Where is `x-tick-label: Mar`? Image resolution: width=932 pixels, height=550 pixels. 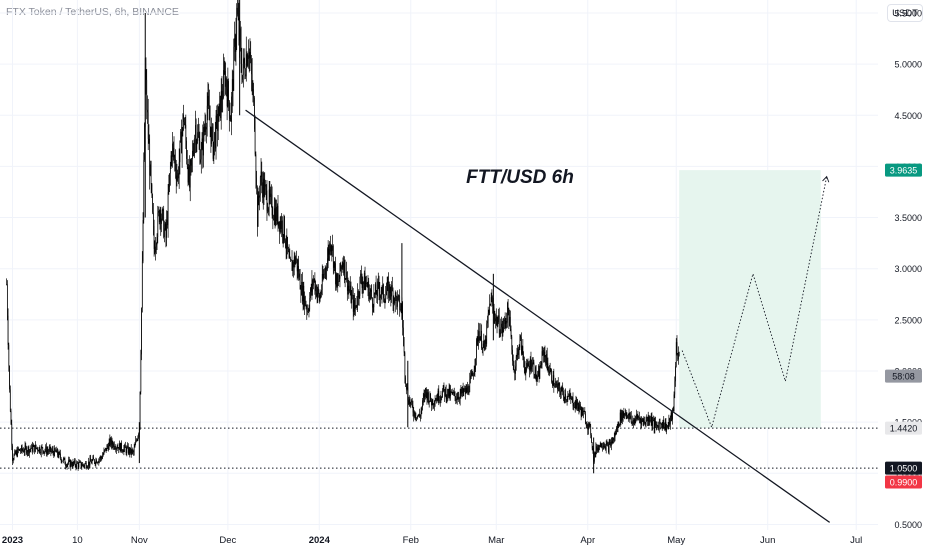
x-tick-label: Mar is located at coordinates (496, 540).